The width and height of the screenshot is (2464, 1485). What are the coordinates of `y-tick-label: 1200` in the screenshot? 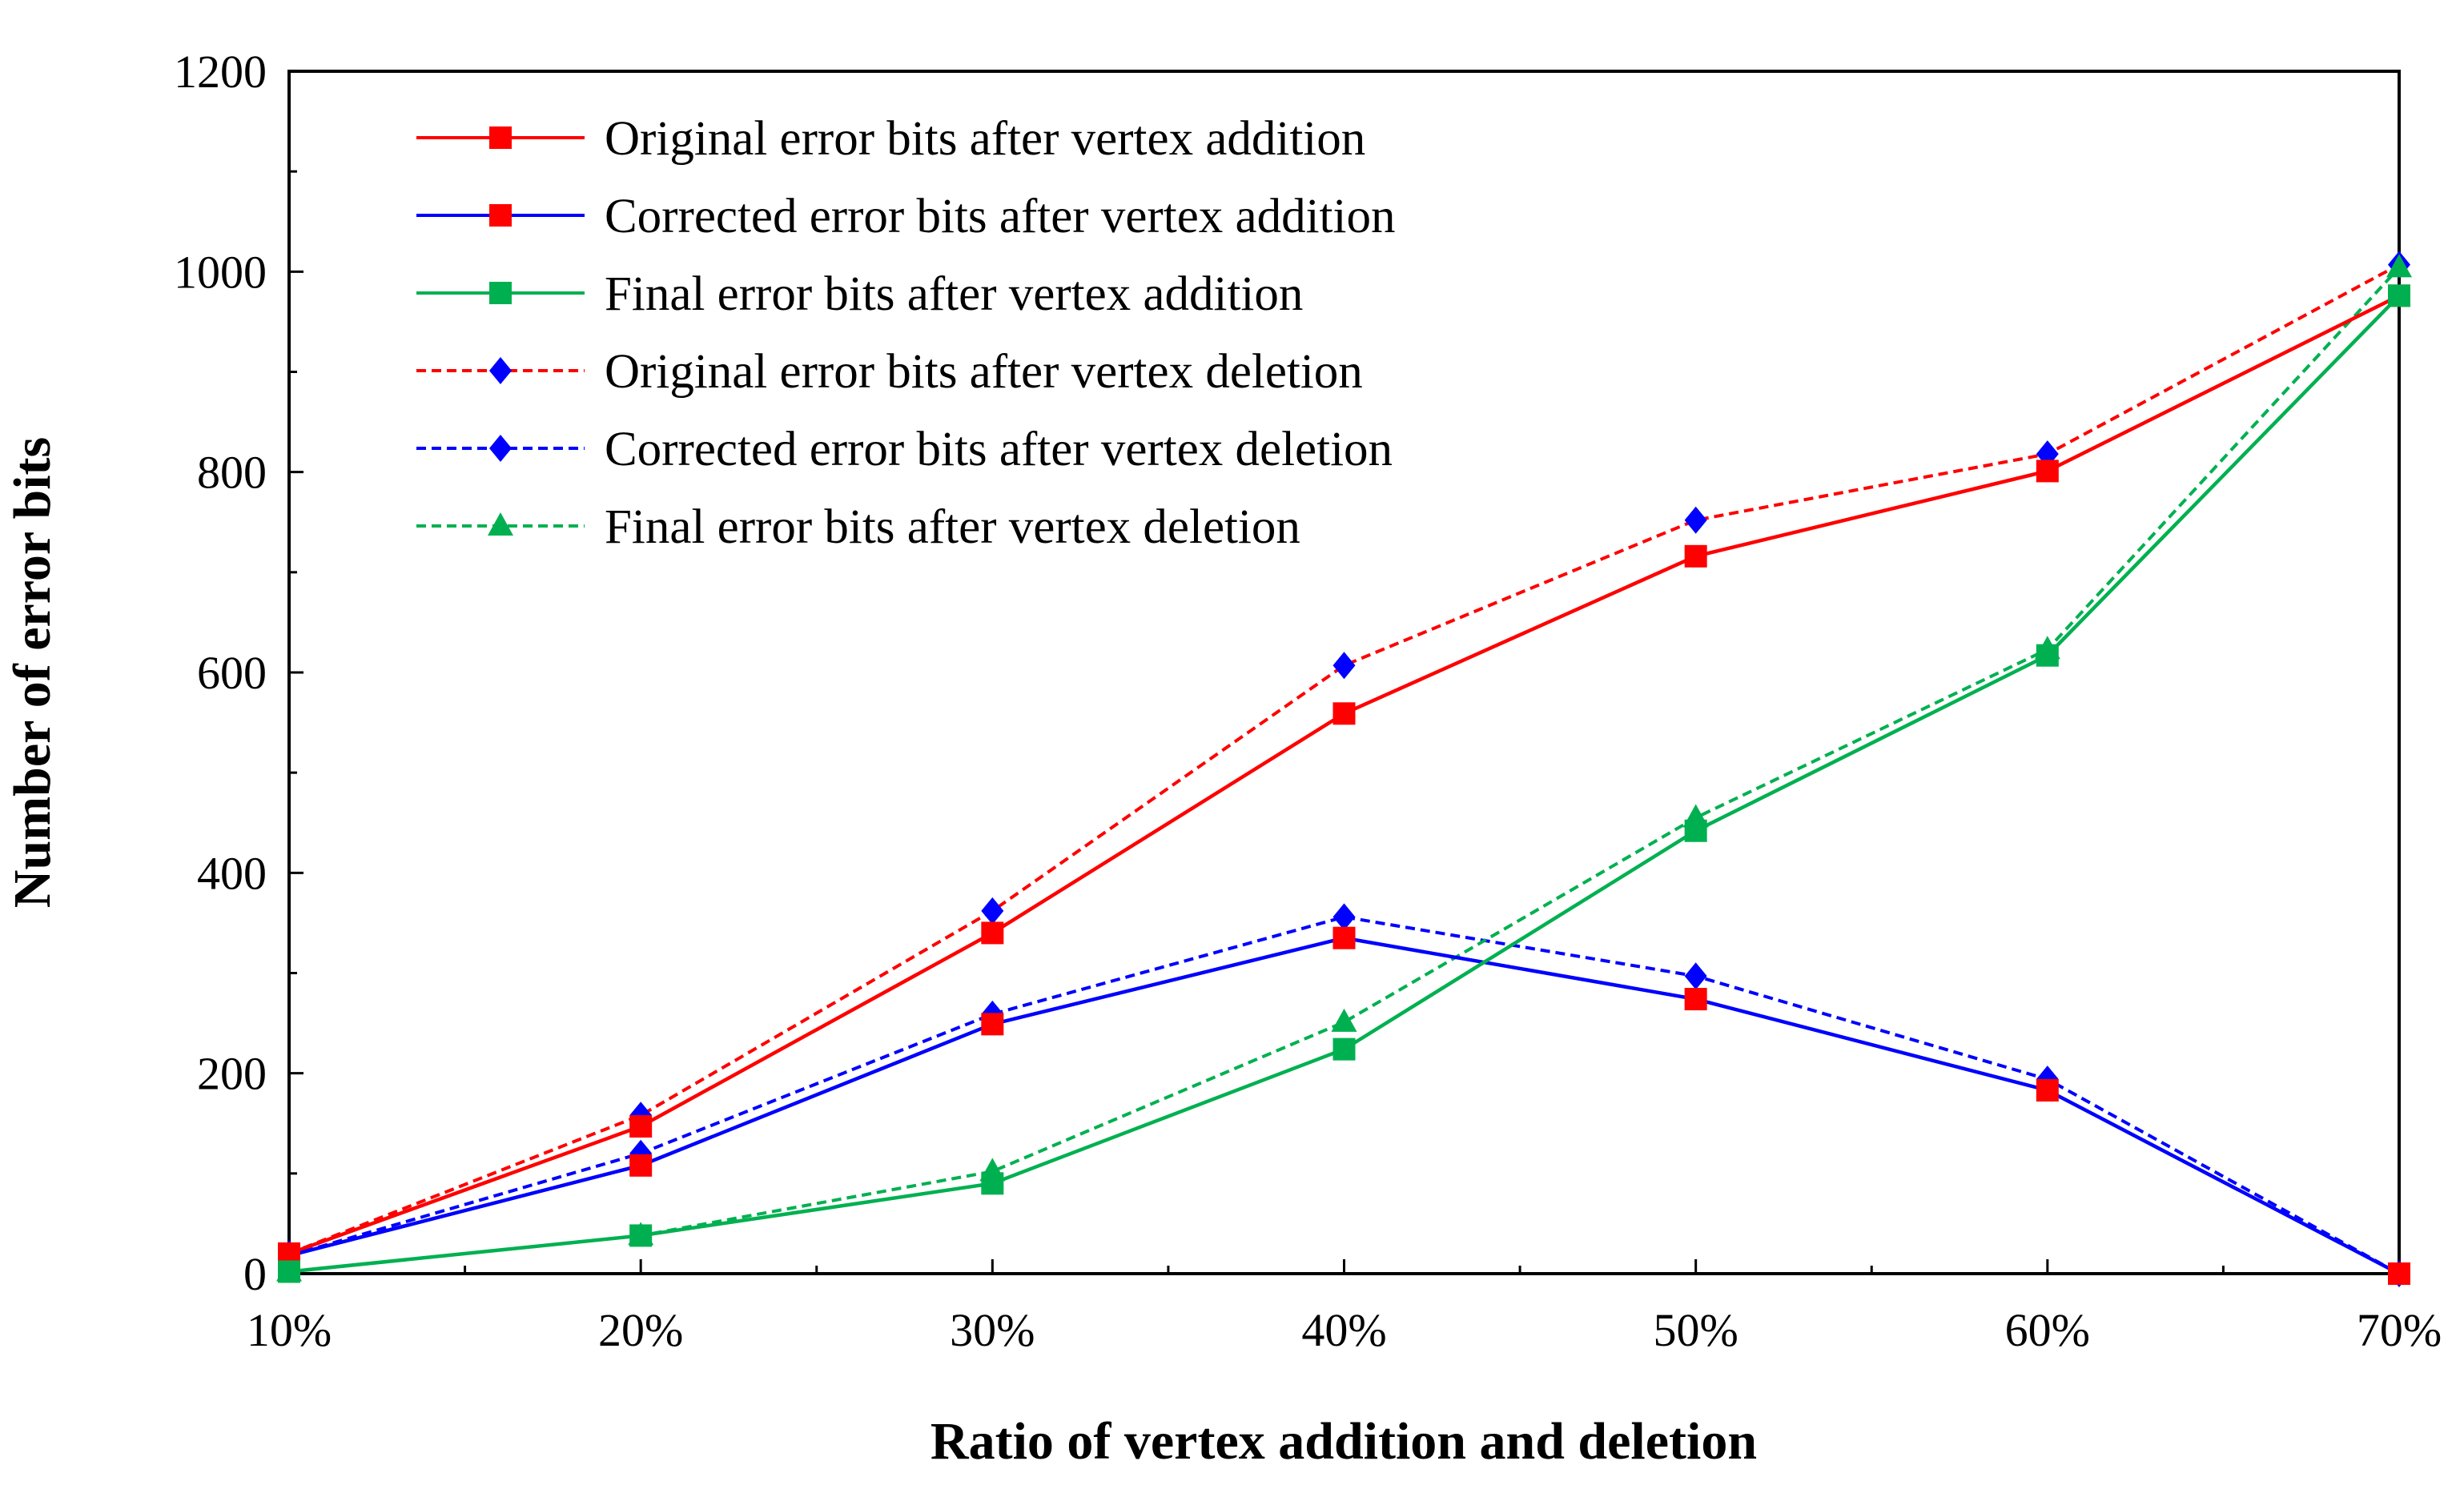 It's located at (220, 72).